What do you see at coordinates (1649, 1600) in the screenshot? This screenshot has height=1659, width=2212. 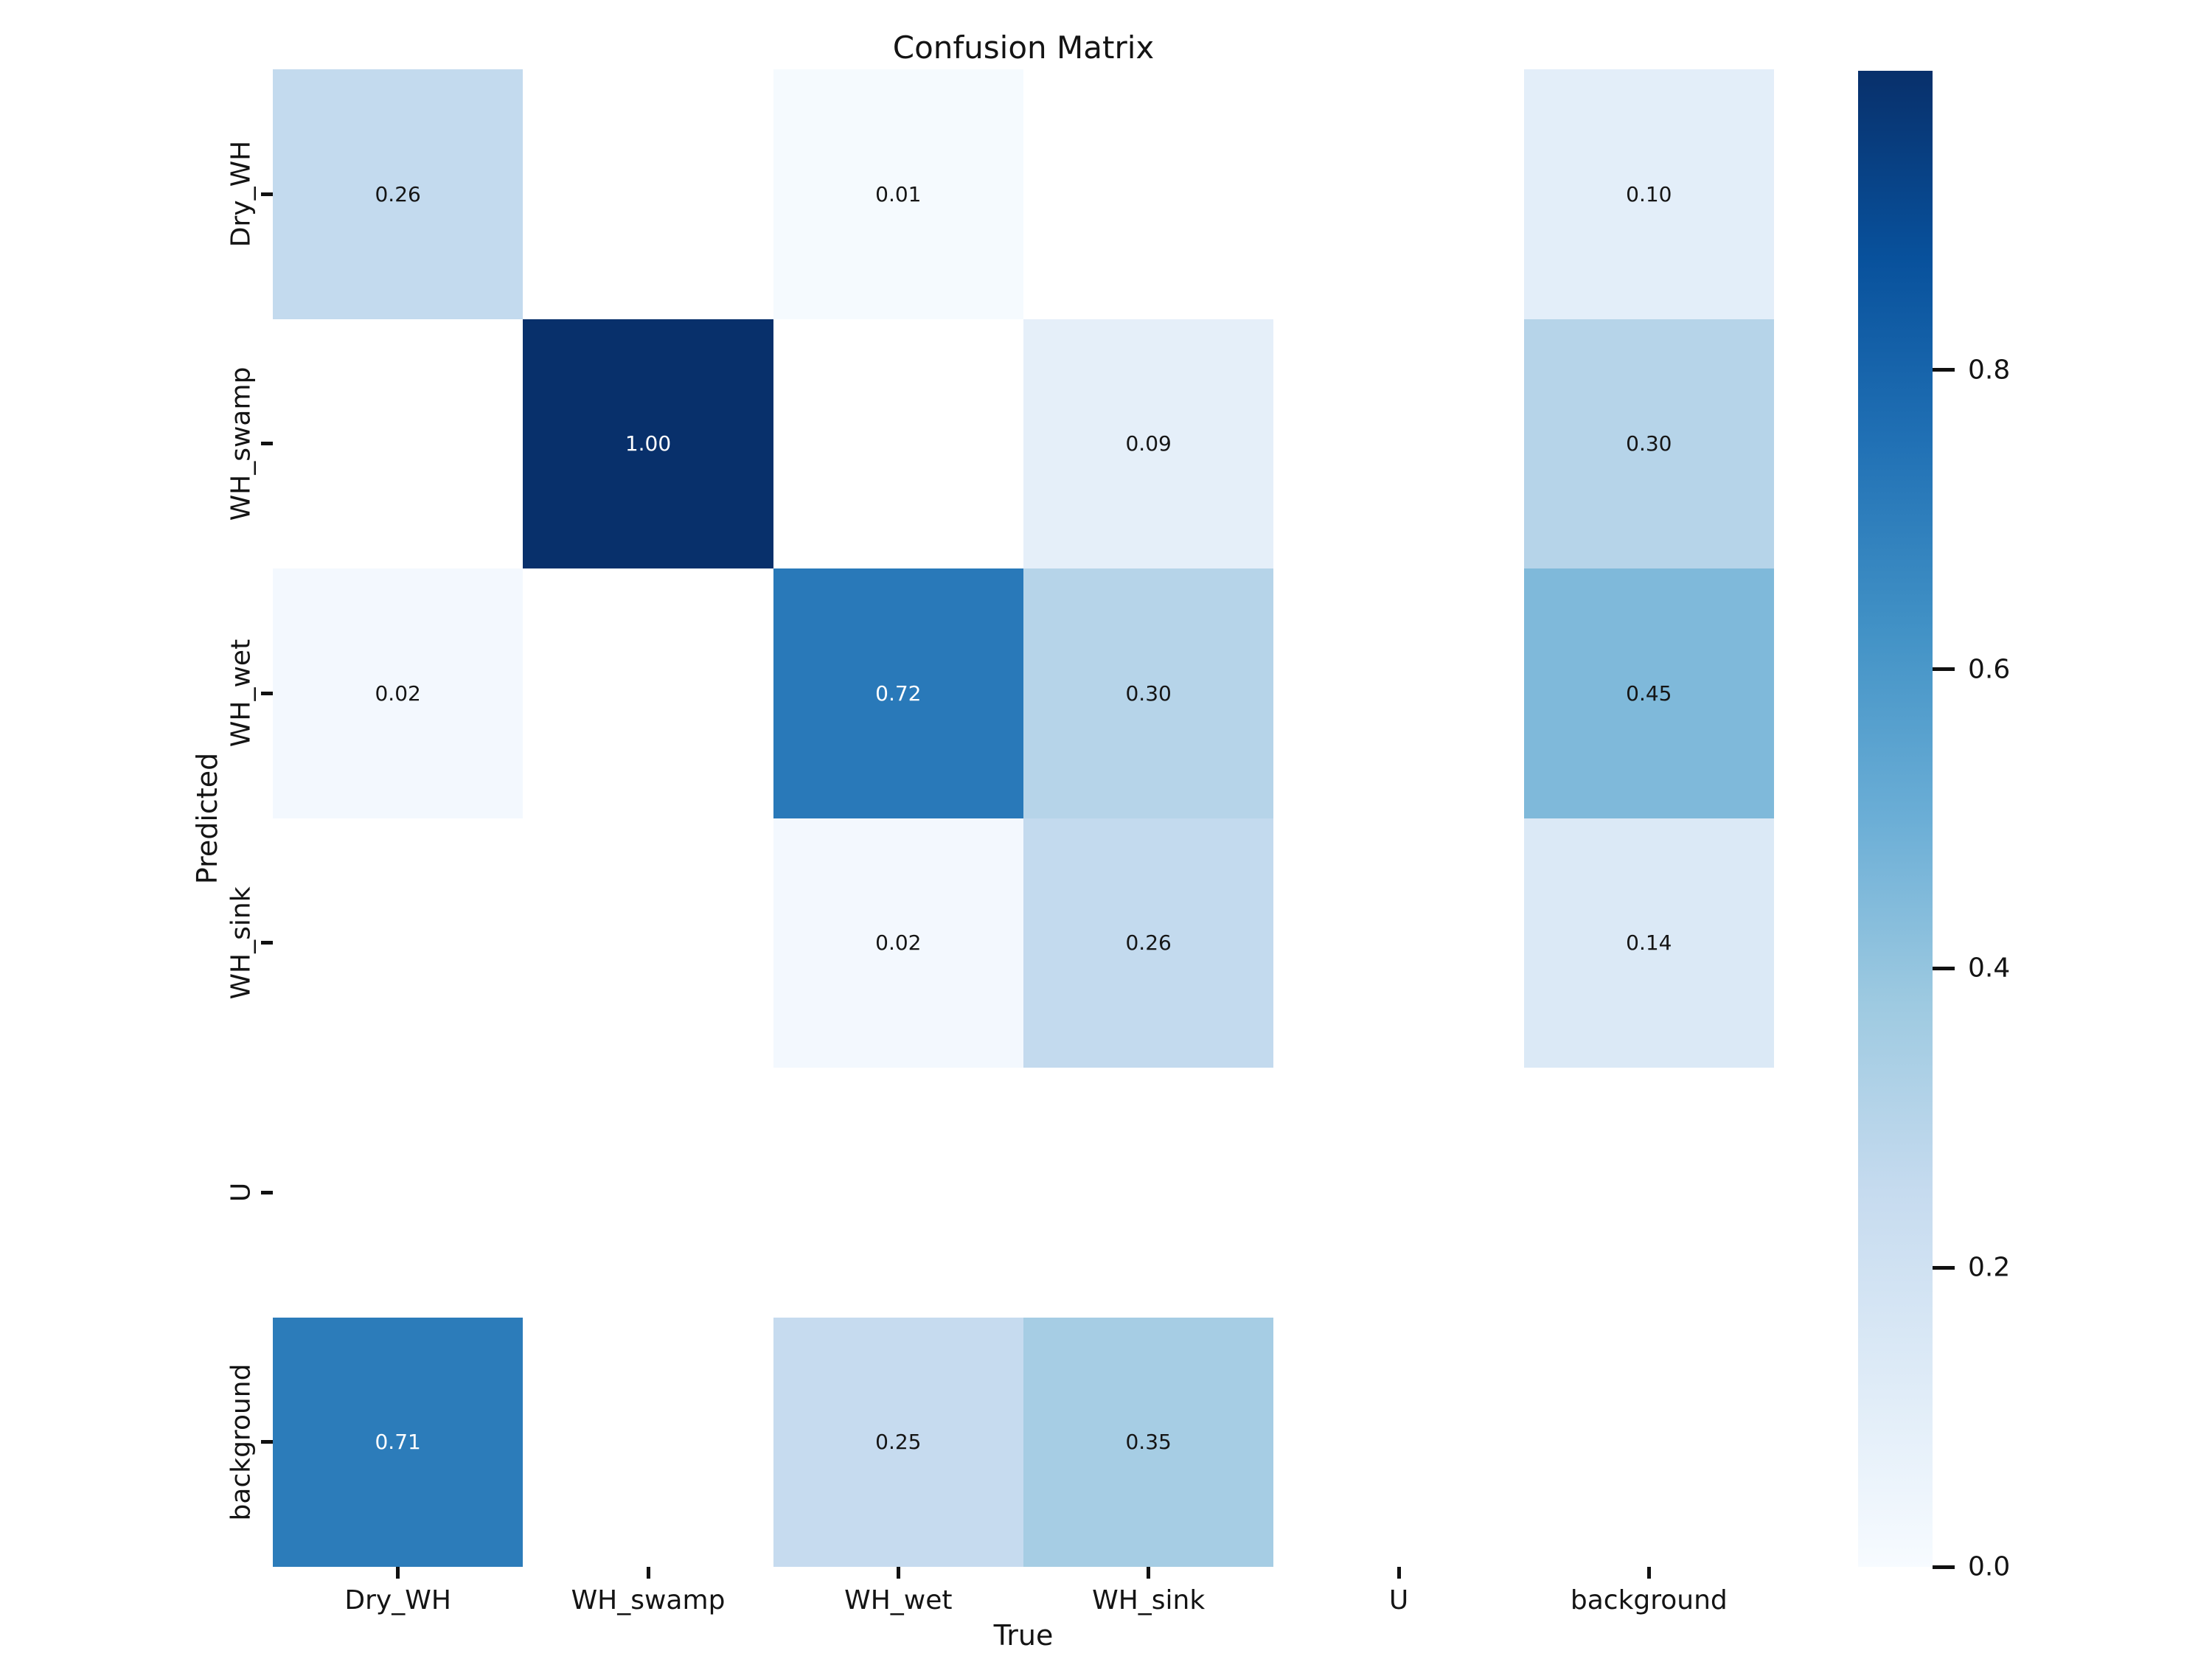 I see `x-tick-label-background: background` at bounding box center [1649, 1600].